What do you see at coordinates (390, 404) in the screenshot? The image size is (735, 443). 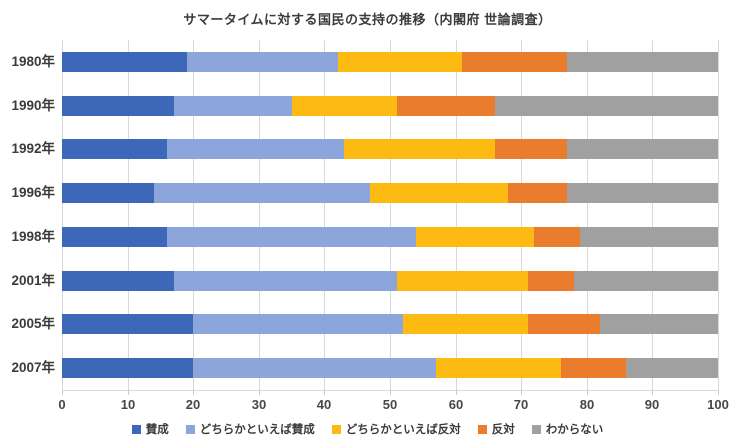 I see `x-axis-label: 50` at bounding box center [390, 404].